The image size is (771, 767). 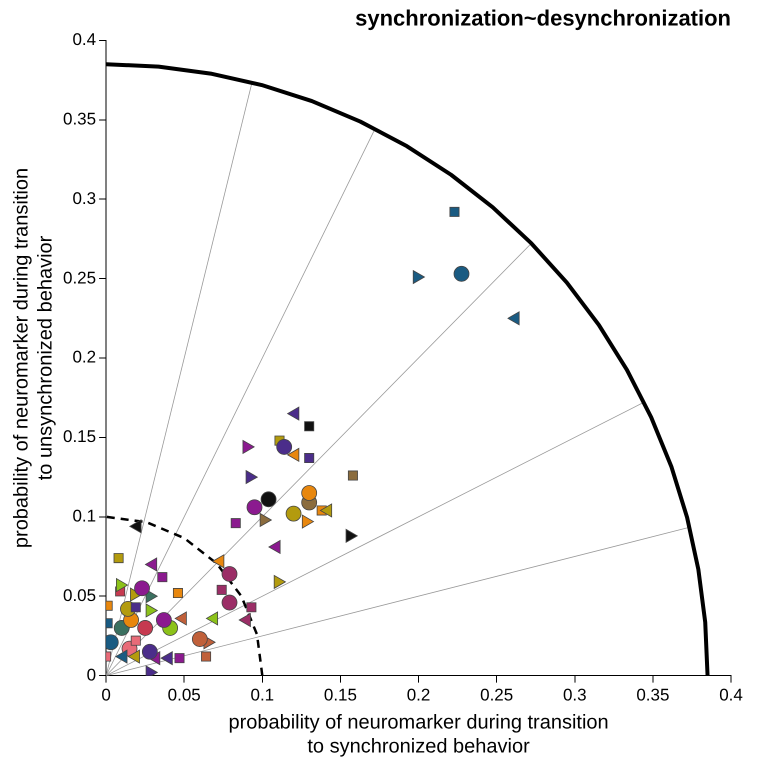 I want to click on y-tick-label: 0, so click(x=91, y=674).